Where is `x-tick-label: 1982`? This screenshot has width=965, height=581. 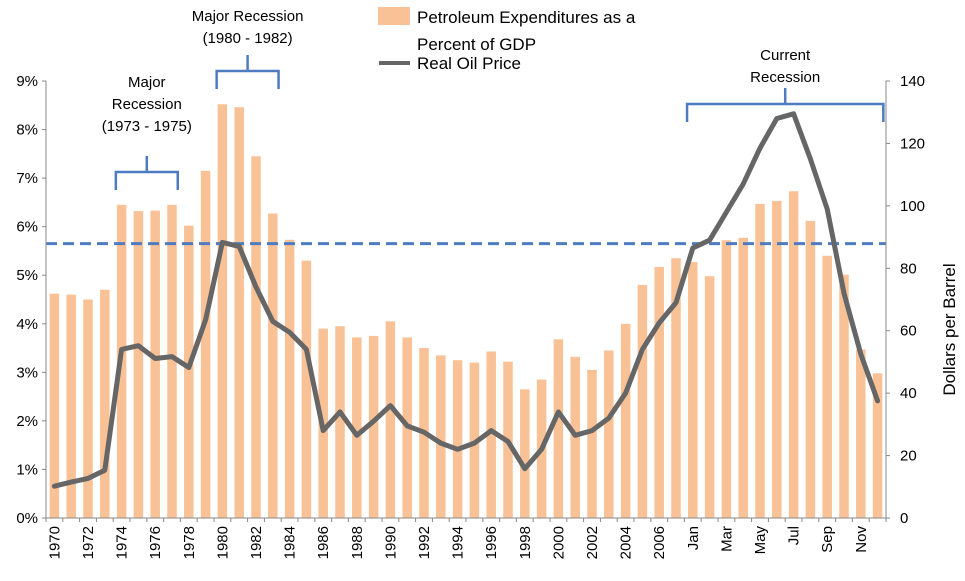 x-tick-label: 1982 is located at coordinates (256, 542).